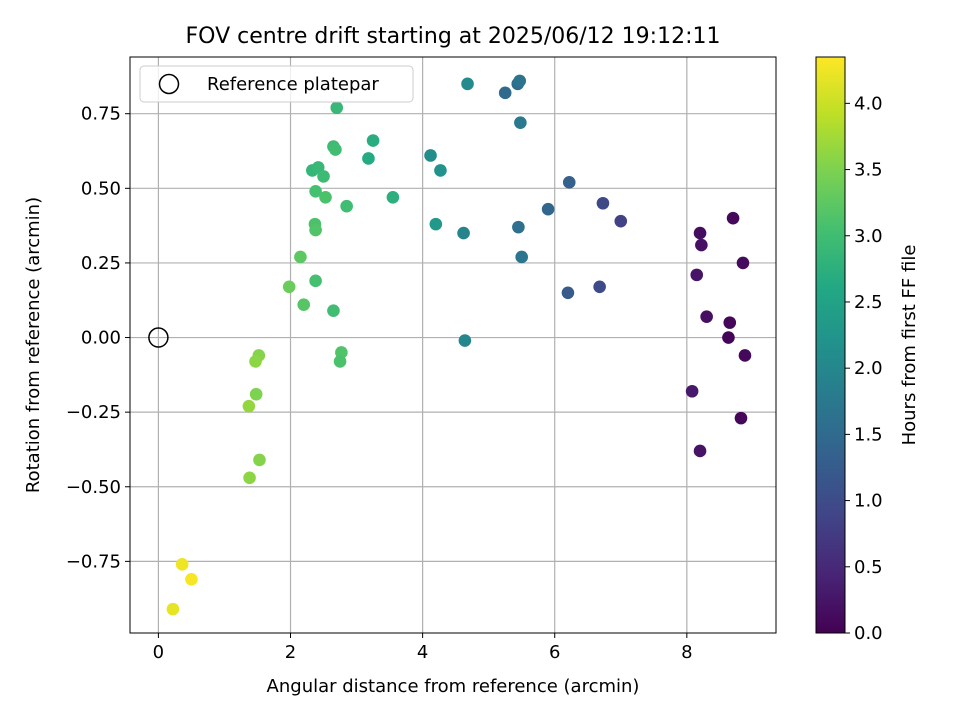 This screenshot has width=960, height=720. What do you see at coordinates (33, 345) in the screenshot?
I see `y-axis-label: Rotation from reference (arcmin)` at bounding box center [33, 345].